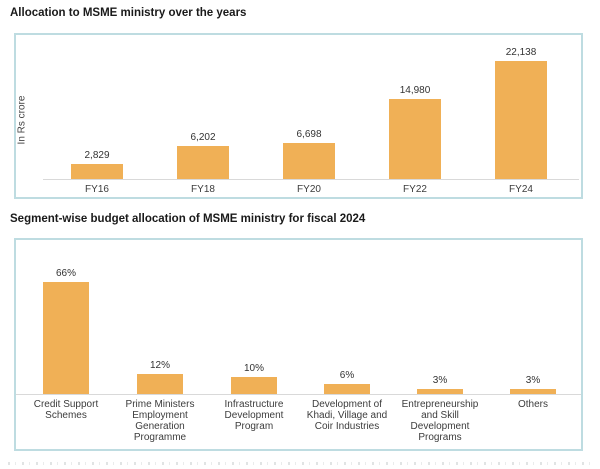  I want to click on bar-value-label: 6,202, so click(203, 137).